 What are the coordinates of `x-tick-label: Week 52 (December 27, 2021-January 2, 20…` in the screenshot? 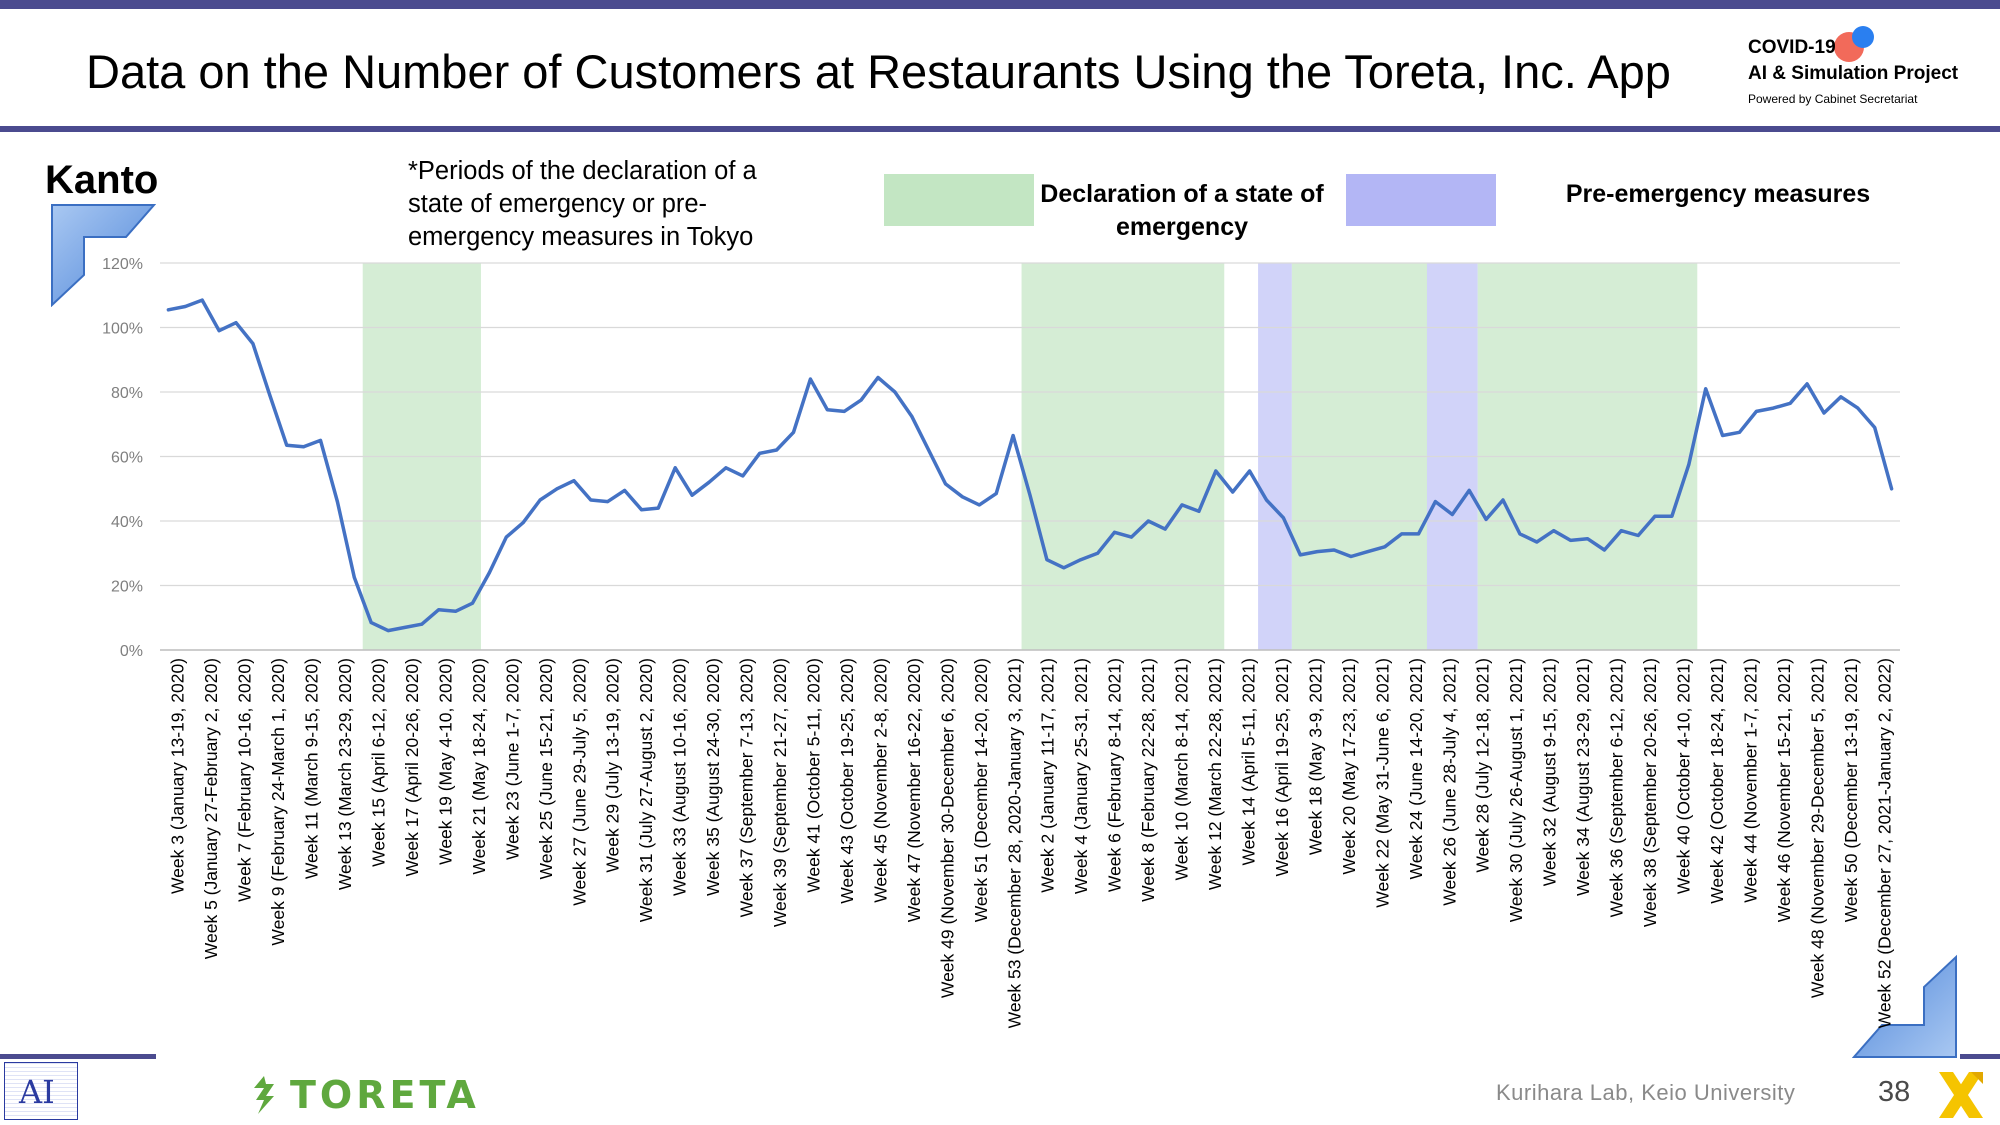 It's located at (1884, 843).